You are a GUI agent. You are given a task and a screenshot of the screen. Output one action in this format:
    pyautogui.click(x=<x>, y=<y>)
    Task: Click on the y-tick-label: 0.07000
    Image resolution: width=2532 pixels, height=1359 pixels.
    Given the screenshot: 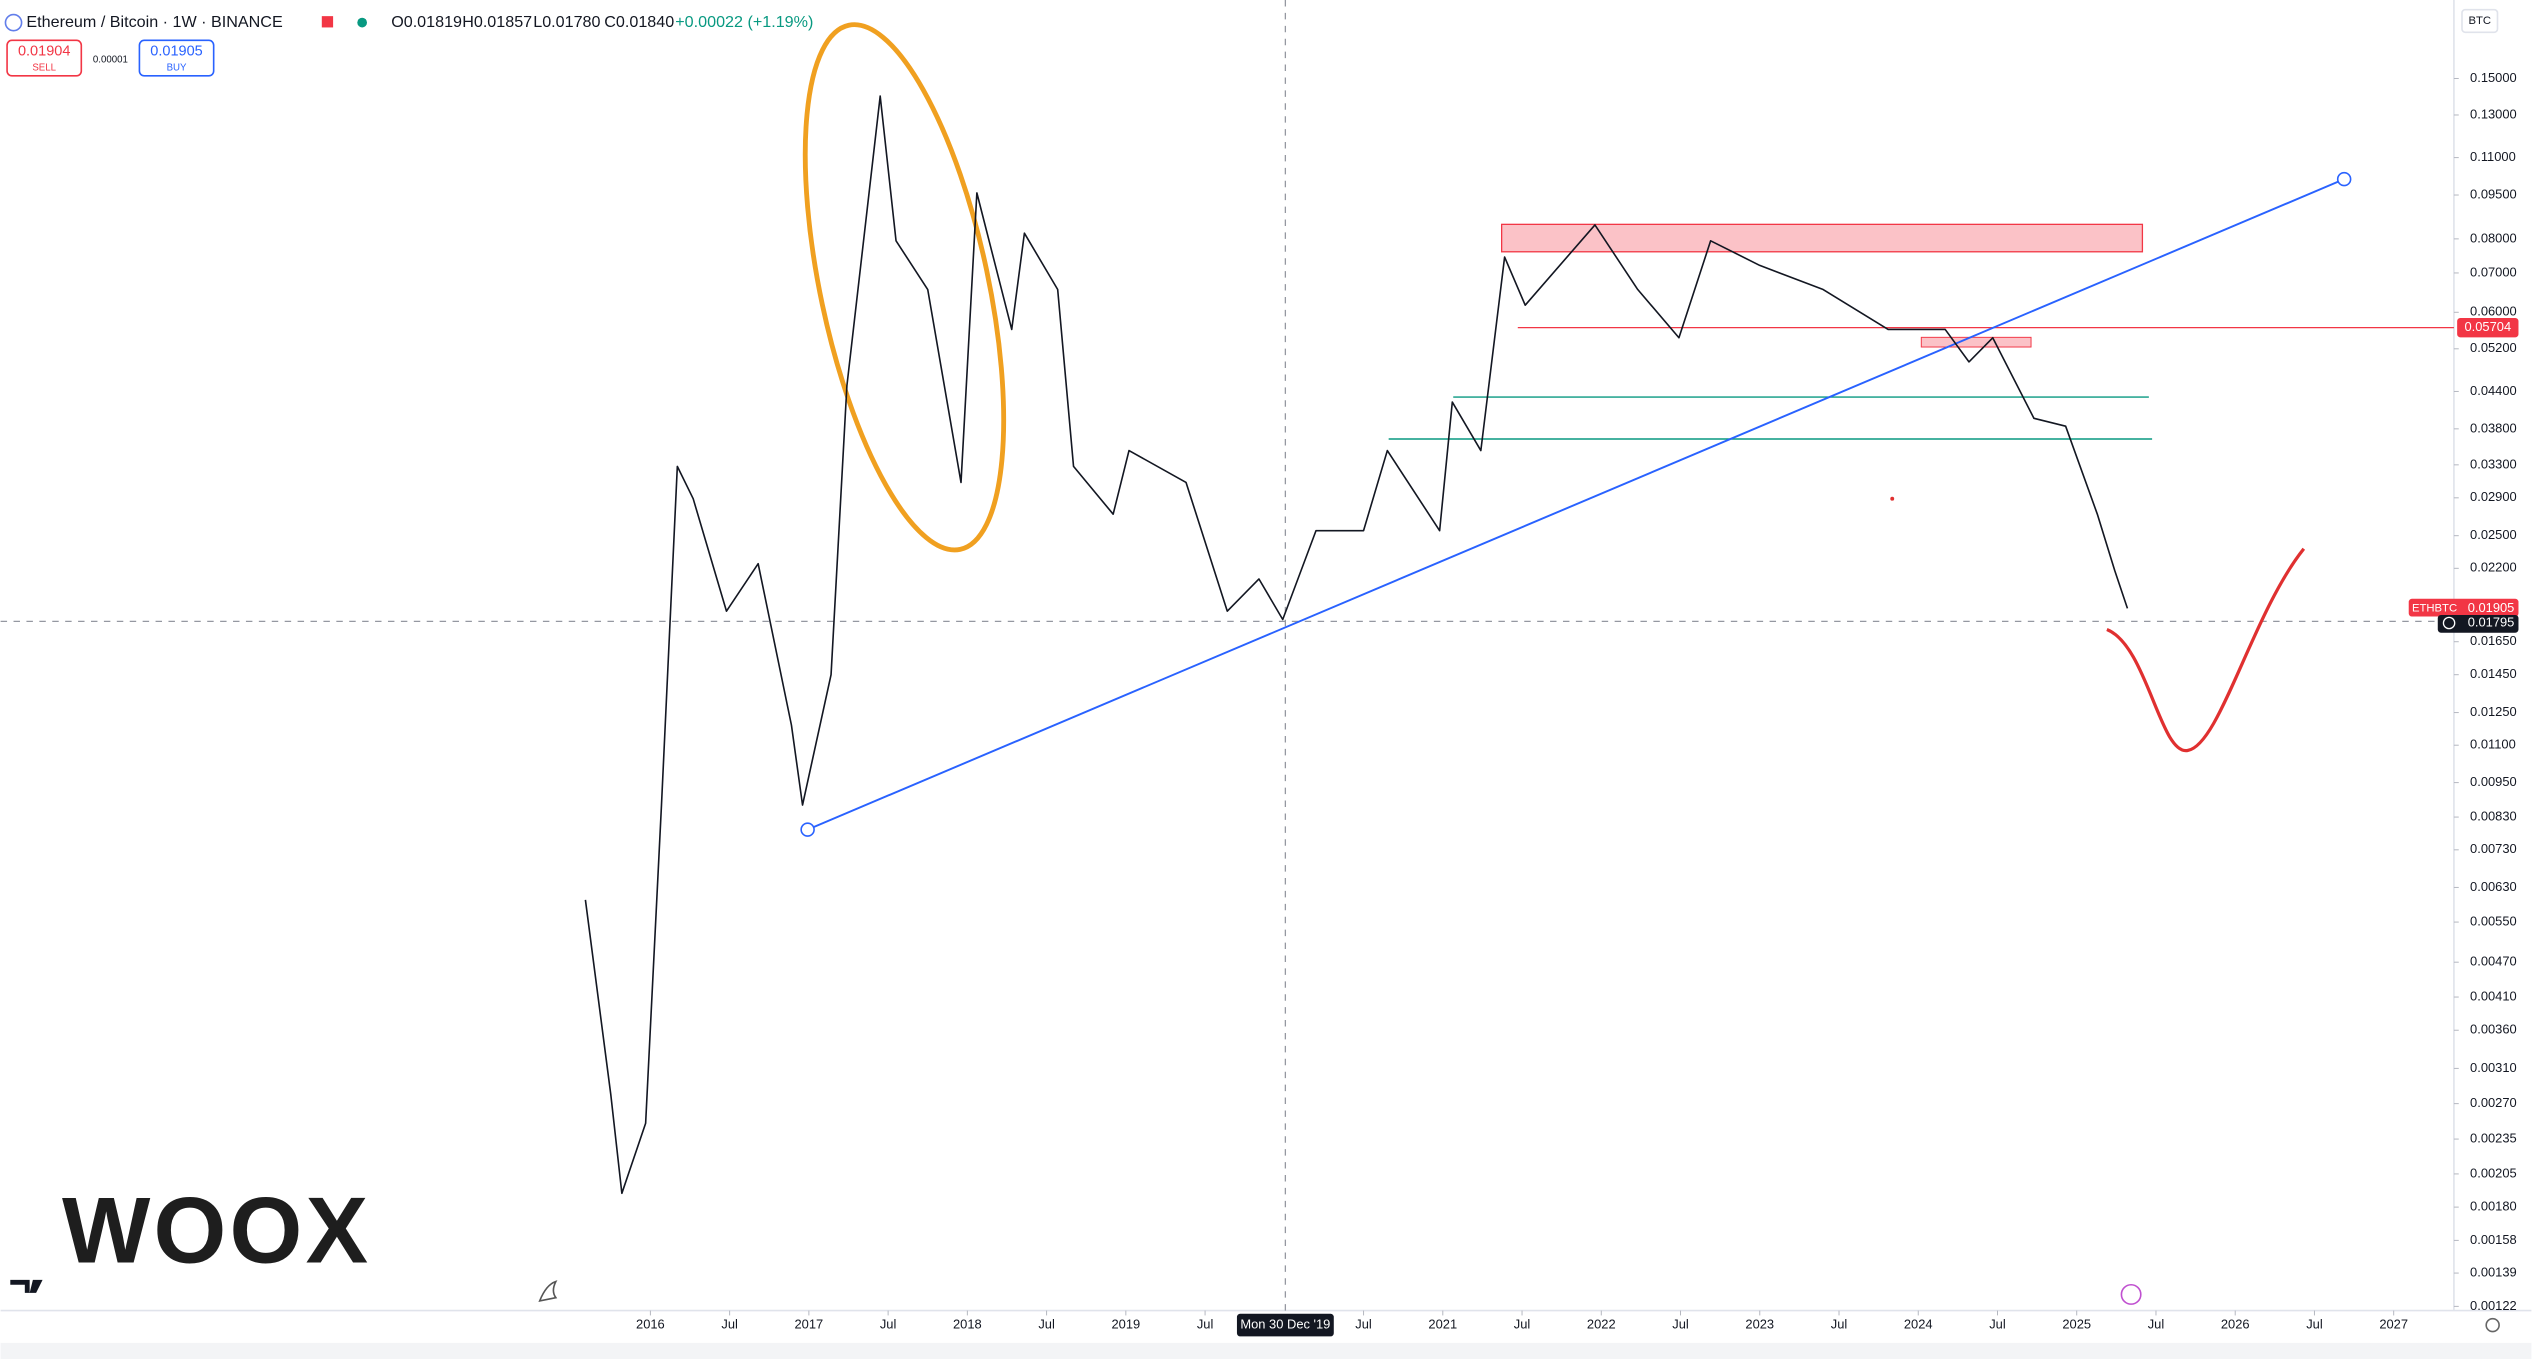 What is the action you would take?
    pyautogui.click(x=2493, y=271)
    